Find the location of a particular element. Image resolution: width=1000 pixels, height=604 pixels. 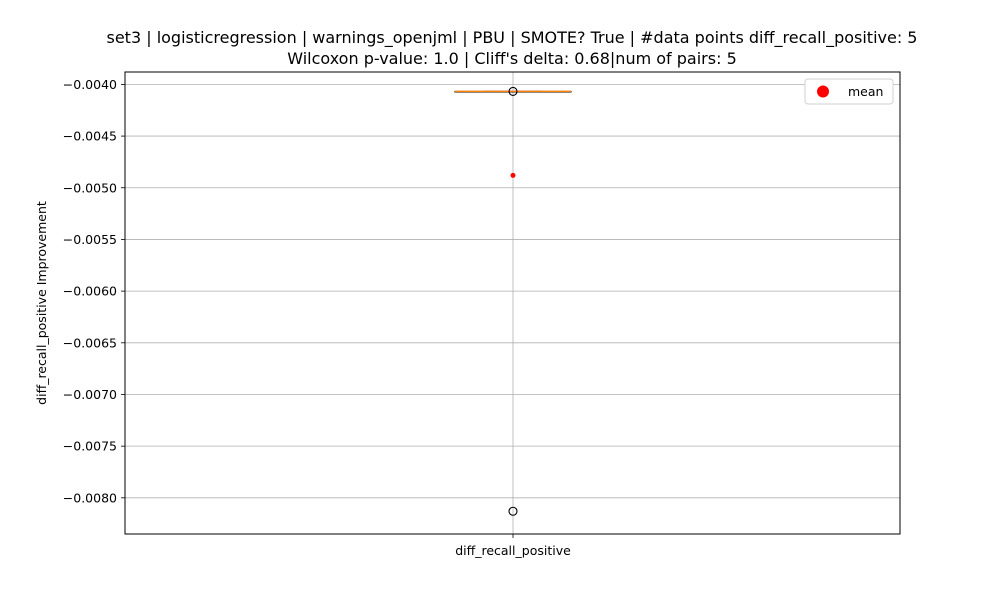

y-tick-label: −0.0080 is located at coordinates (90, 497).